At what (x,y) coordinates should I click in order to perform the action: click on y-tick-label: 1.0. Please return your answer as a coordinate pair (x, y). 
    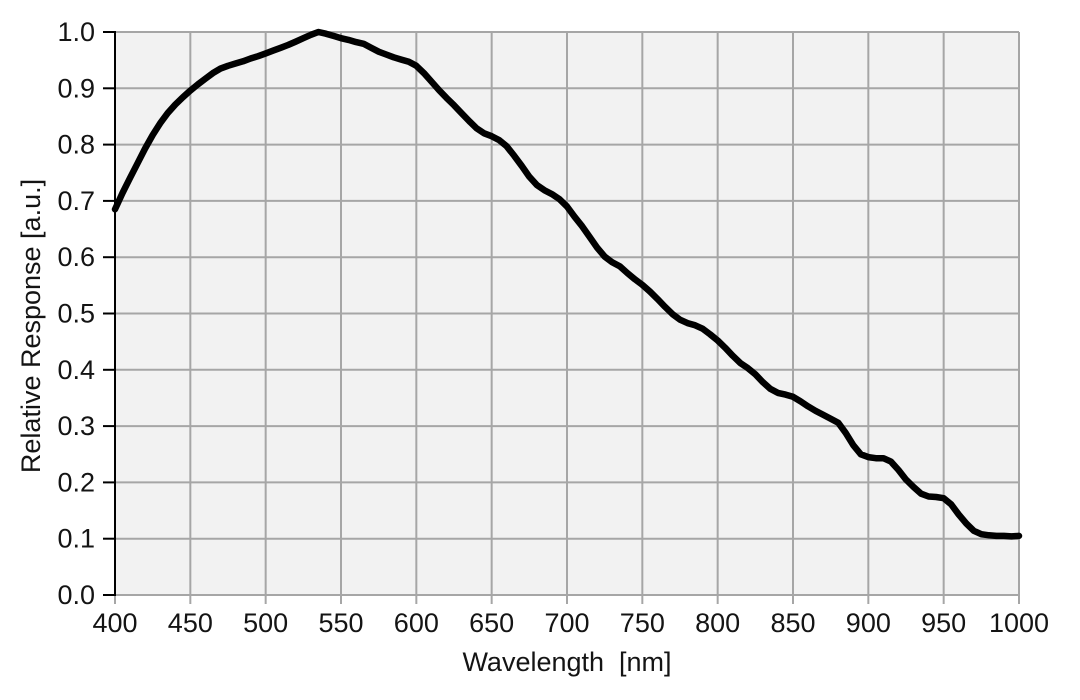
    Looking at the image, I should click on (76, 32).